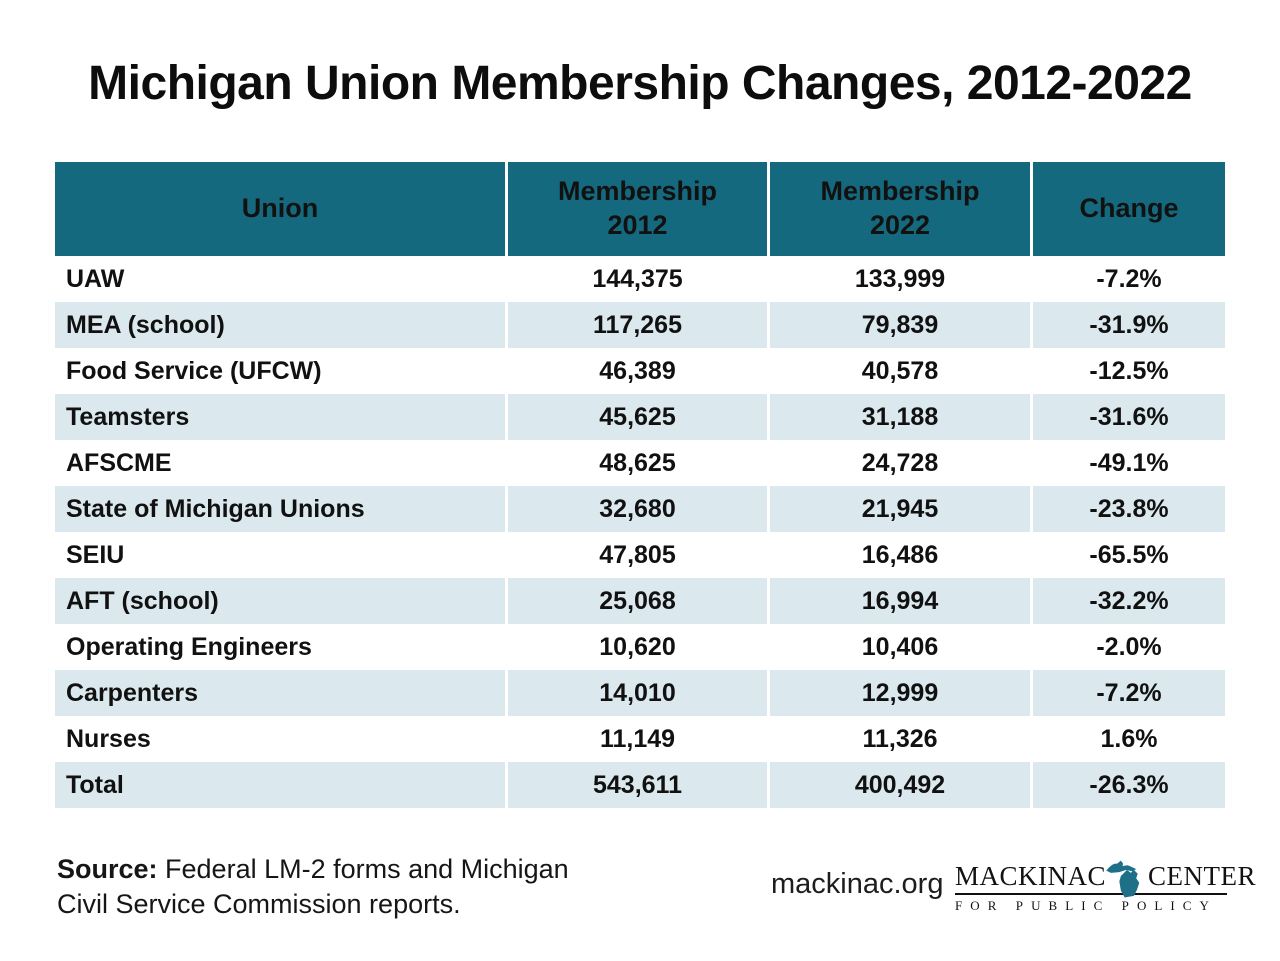 Image resolution: width=1280 pixels, height=961 pixels. What do you see at coordinates (1129, 509) in the screenshot?
I see `cell-change: -23.8%` at bounding box center [1129, 509].